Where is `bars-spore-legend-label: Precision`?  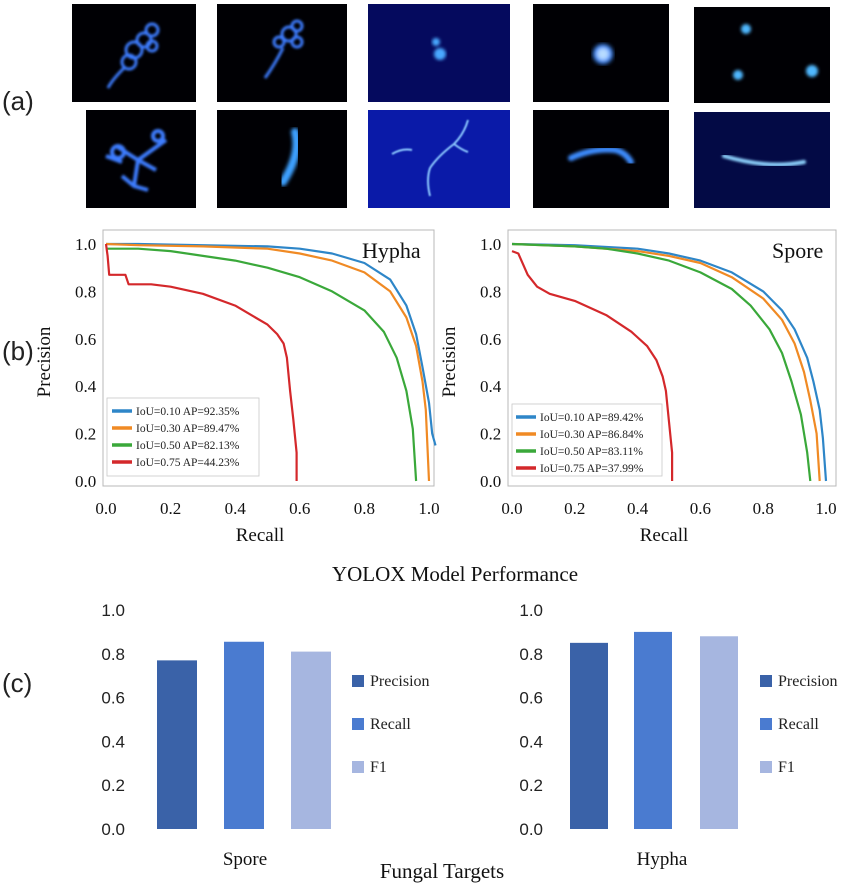 bars-spore-legend-label: Precision is located at coordinates (400, 681).